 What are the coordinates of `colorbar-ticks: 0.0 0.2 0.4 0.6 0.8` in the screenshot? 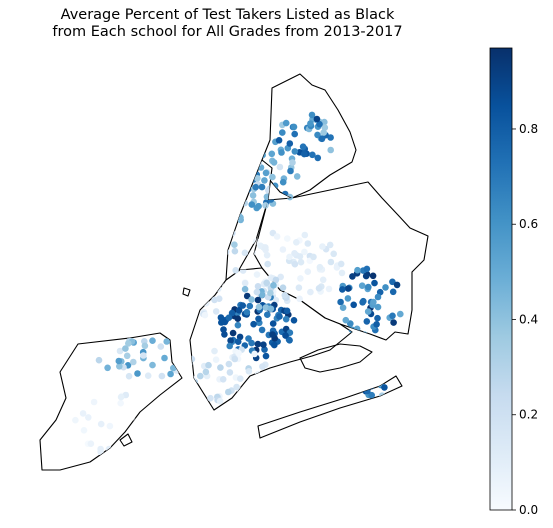 It's located at (525, 319).